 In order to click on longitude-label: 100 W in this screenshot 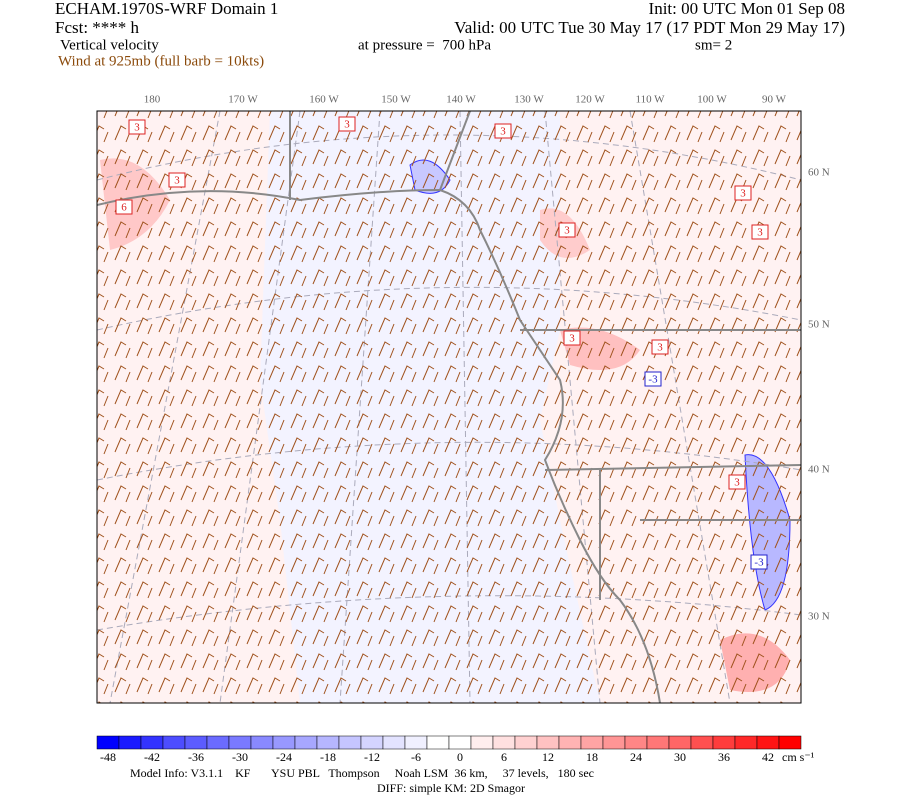, I will do `click(712, 100)`.